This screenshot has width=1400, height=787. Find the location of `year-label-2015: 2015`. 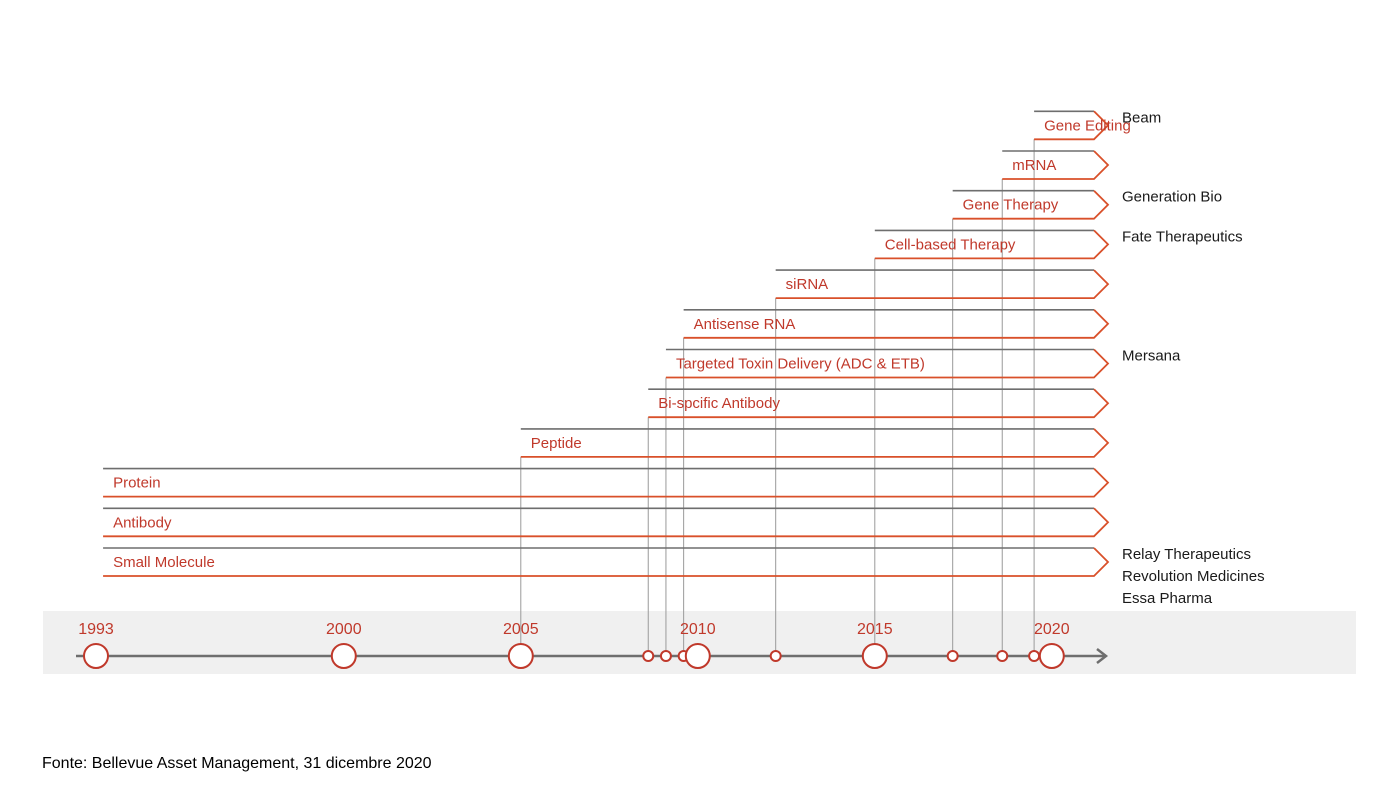

year-label-2015: 2015 is located at coordinates (875, 629).